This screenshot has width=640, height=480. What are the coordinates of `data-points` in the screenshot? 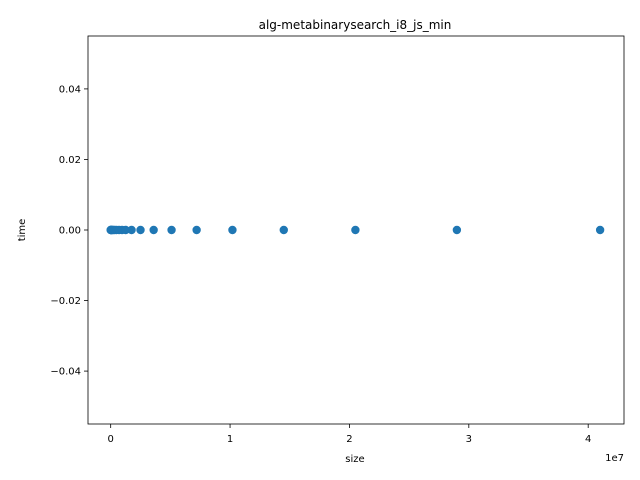 It's located at (355, 230).